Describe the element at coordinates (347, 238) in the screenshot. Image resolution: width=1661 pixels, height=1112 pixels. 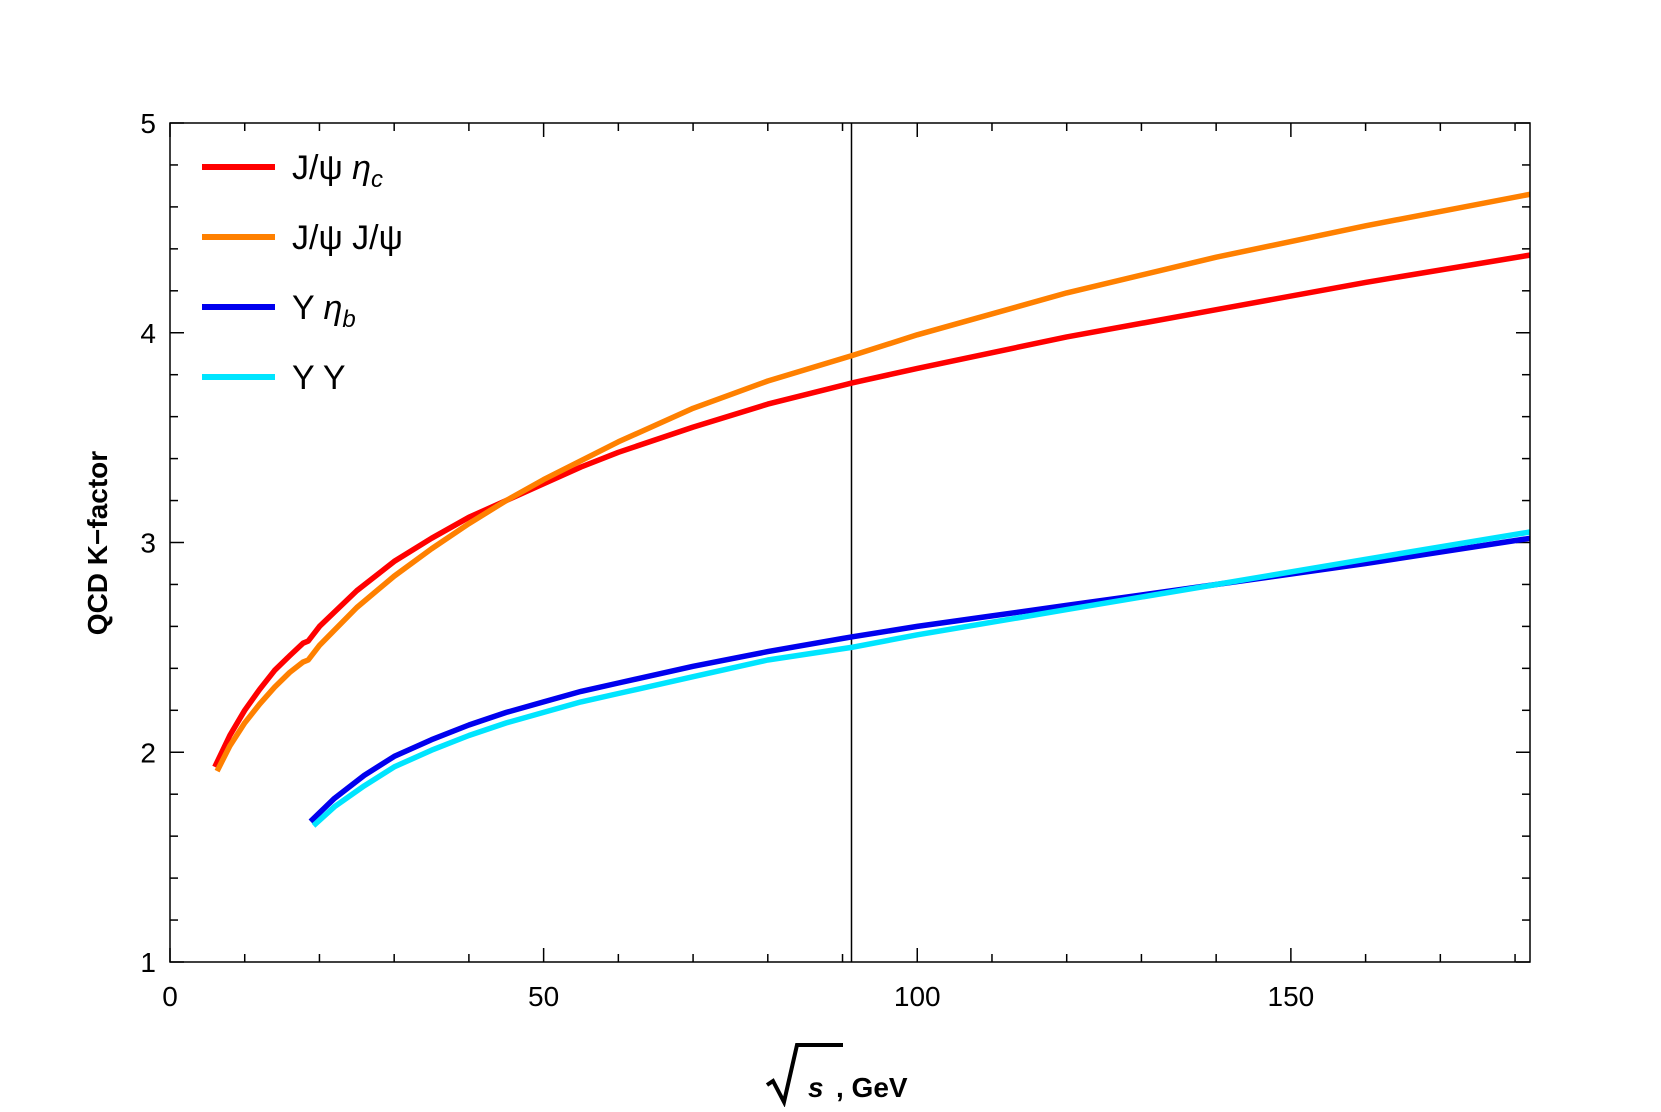
I see `legend-label-1: J/ψ J/ψ` at that location.